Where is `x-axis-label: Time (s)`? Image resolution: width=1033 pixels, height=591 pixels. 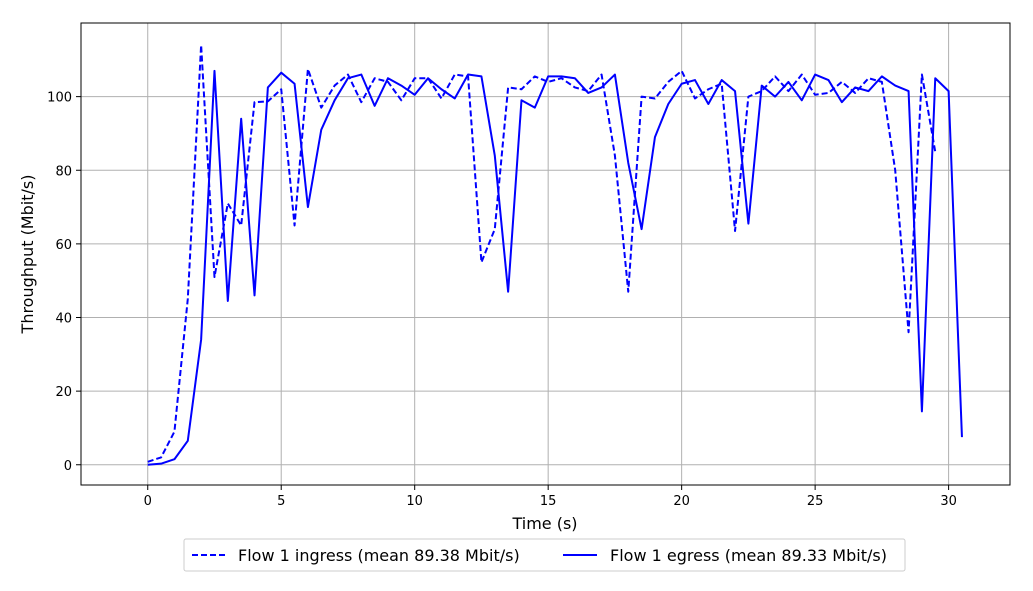
x-axis-label: Time (s) is located at coordinates (544, 523).